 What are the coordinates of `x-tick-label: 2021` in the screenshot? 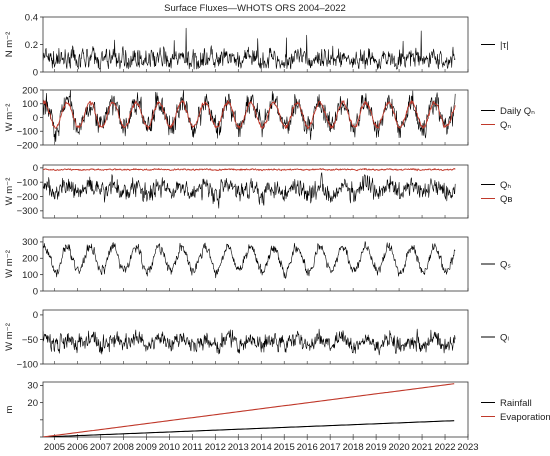 It's located at (421, 447).